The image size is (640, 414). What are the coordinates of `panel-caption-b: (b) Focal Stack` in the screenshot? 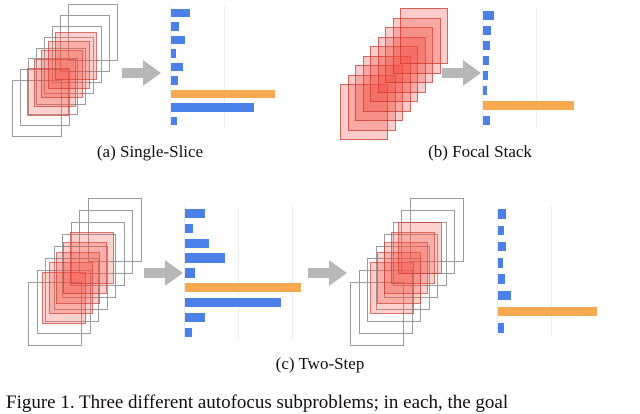 It's located at (480, 151).